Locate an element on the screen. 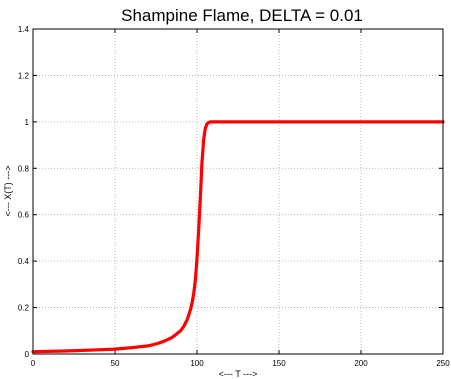 The image size is (451, 379). x-tick-label: 50 is located at coordinates (115, 363).